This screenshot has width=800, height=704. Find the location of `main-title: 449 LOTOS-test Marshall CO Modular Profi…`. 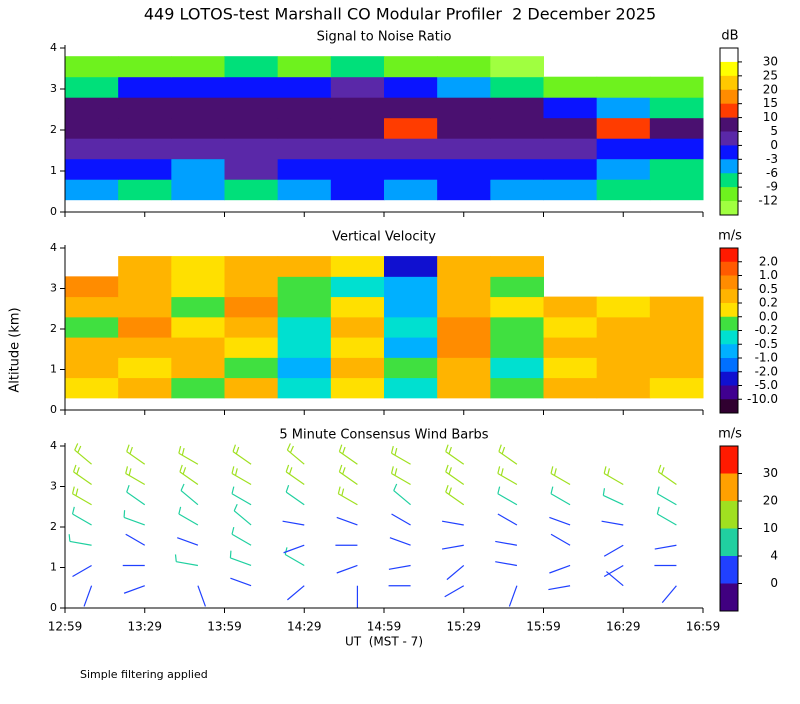

main-title: 449 LOTOS-test Marshall CO Modular Profi… is located at coordinates (400, 14).